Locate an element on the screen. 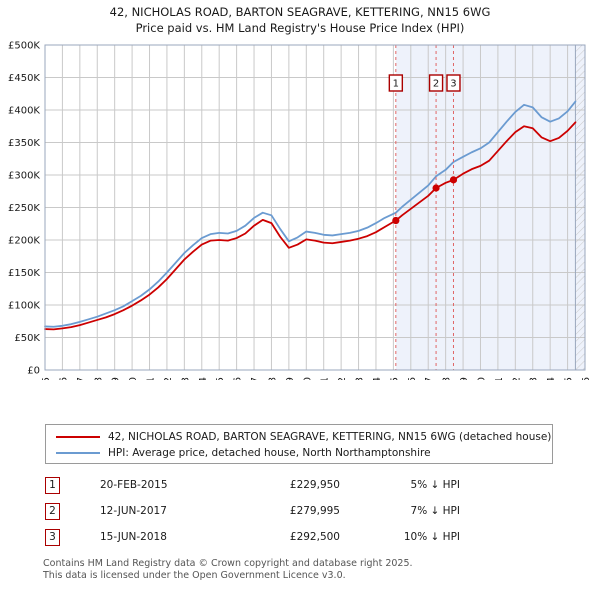 The width and height of the screenshot is (600, 590). legend-swatch-property is located at coordinates (78, 437).